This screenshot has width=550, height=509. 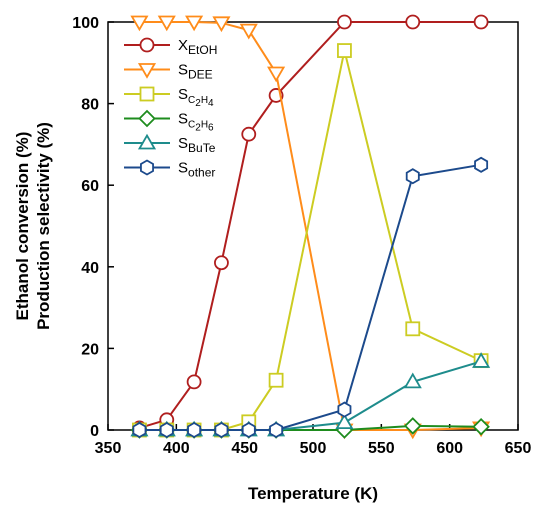 What do you see at coordinates (90, 105) in the screenshot?
I see `y-tick-label: 80` at bounding box center [90, 105].